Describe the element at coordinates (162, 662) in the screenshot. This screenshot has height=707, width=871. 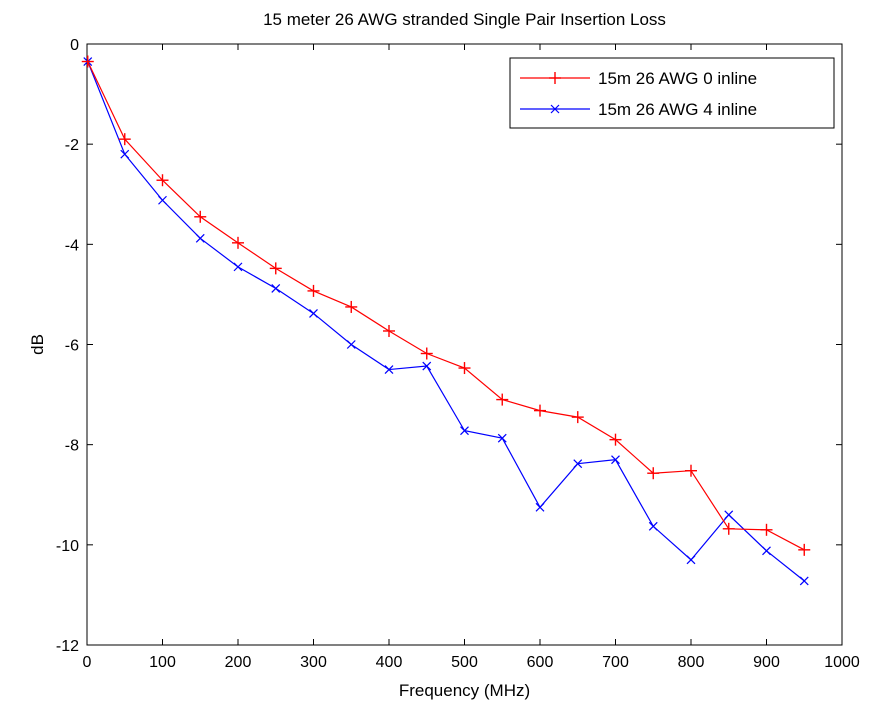
I see `x-tick-label: 100` at that location.